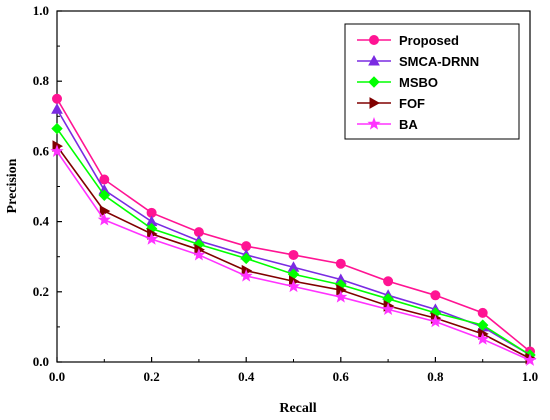  What do you see at coordinates (374, 40) in the screenshot?
I see `legend-marker-proposed` at bounding box center [374, 40].